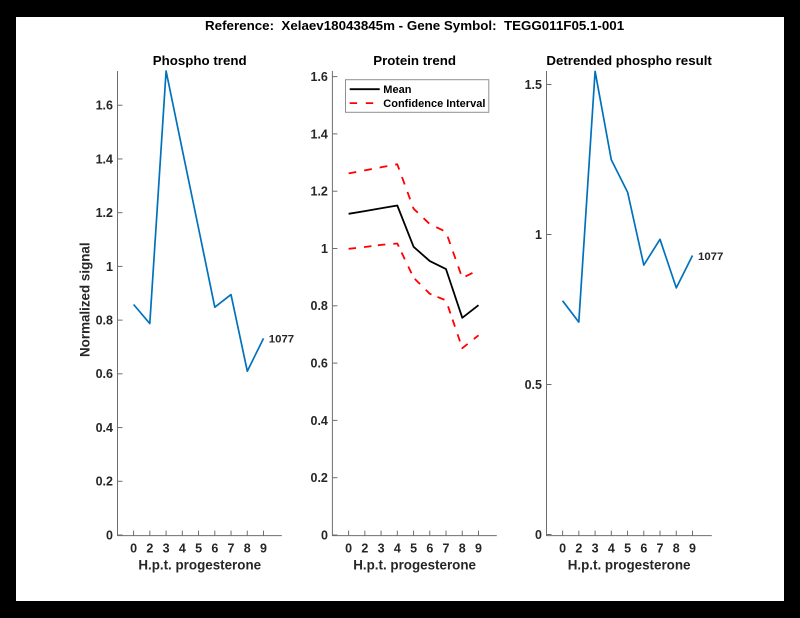  What do you see at coordinates (397, 90) in the screenshot?
I see `svg-text: Mean` at bounding box center [397, 90].